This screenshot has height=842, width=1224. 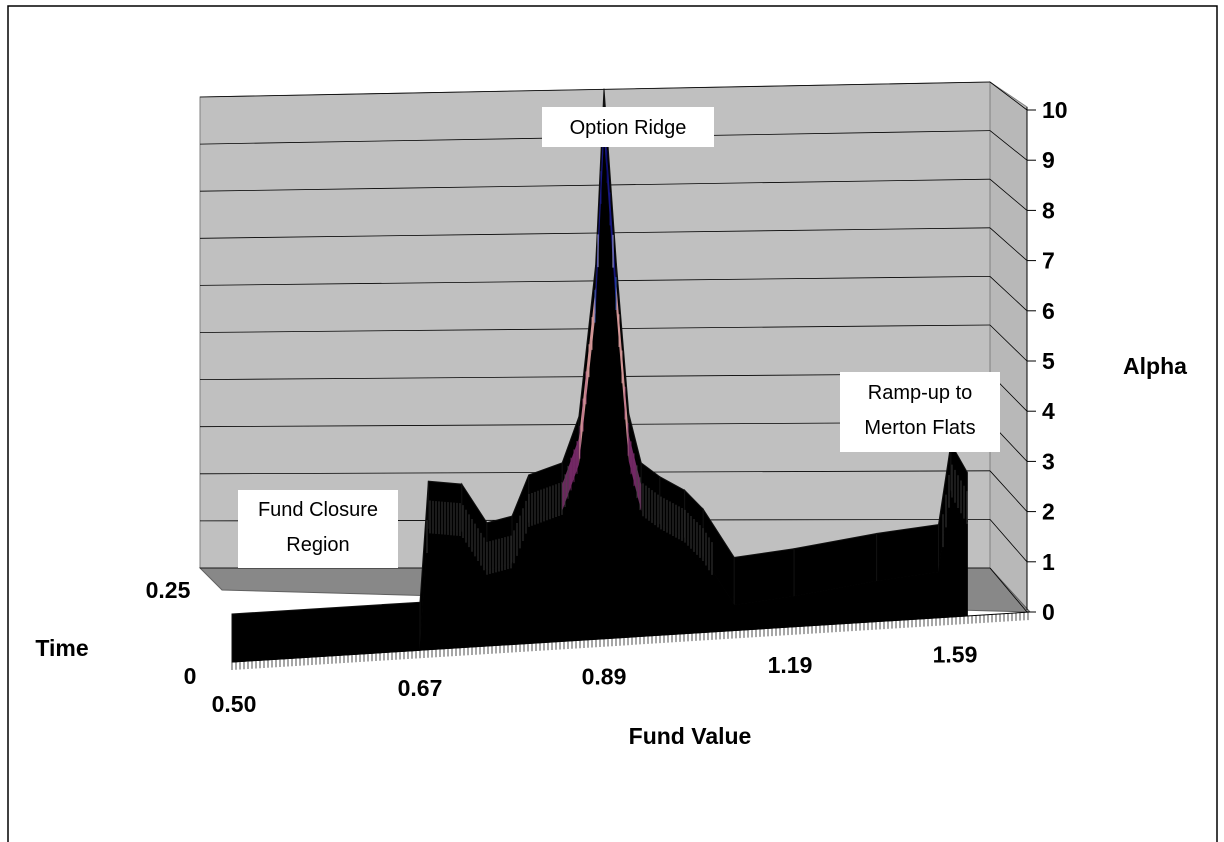 What do you see at coordinates (1048, 562) in the screenshot?
I see `z-tick-label: 1` at bounding box center [1048, 562].